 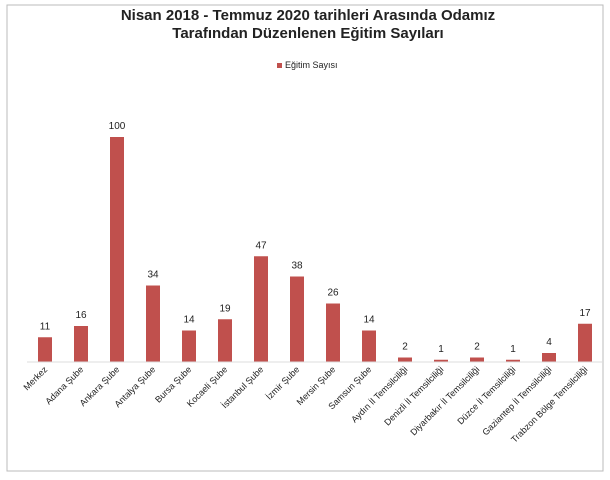 What do you see at coordinates (333, 293) in the screenshot?
I see `value-label: 26` at bounding box center [333, 293].